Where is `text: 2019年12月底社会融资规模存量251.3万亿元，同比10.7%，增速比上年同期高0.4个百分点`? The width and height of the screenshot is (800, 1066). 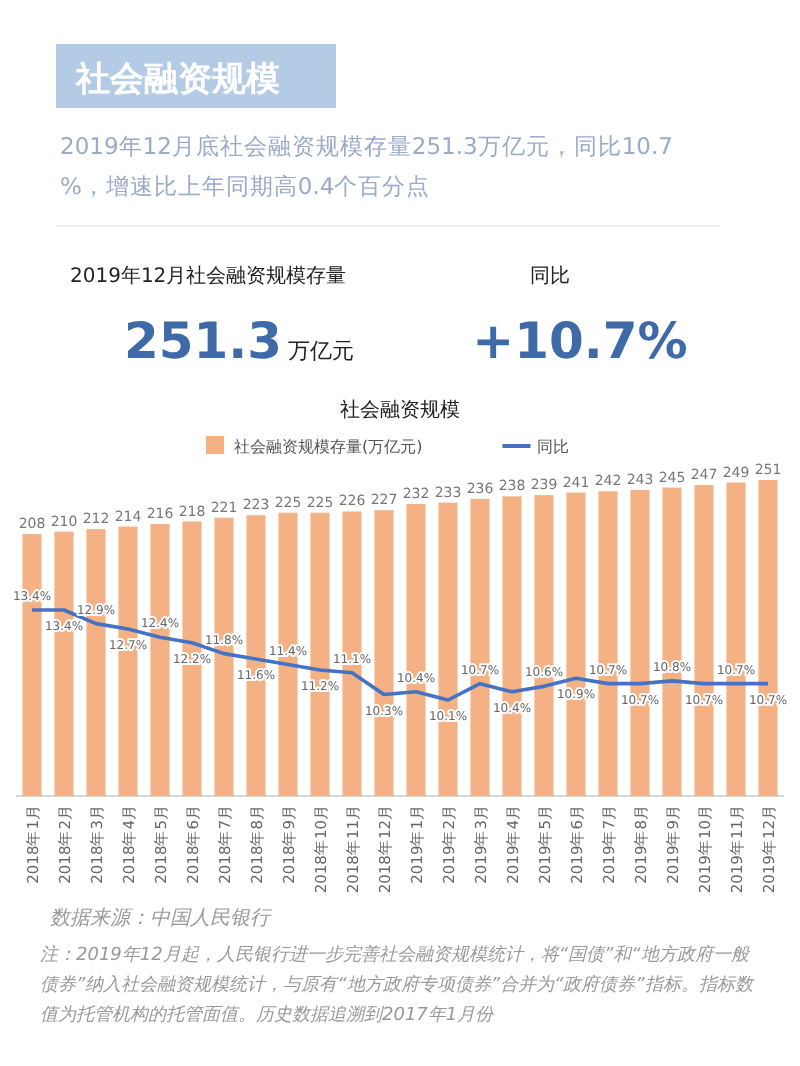
text: 2019年12月底社会融资规模存量251.3万亿元，同比10.7%，增速比上年同期高0.4个百分点 is located at coordinates (366, 166).